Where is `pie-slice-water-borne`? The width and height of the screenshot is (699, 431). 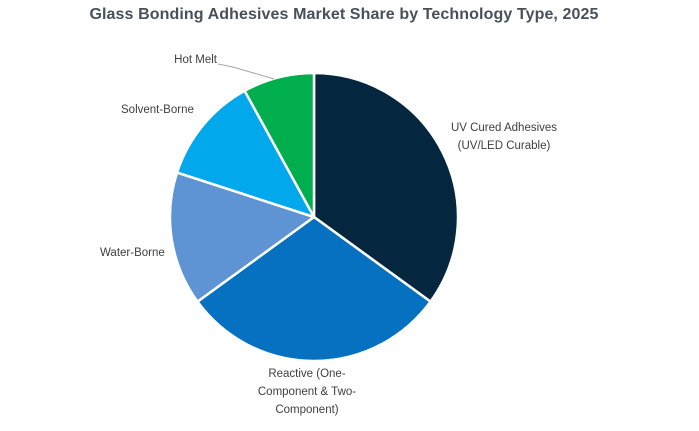 pie-slice-water-borne is located at coordinates (242, 237).